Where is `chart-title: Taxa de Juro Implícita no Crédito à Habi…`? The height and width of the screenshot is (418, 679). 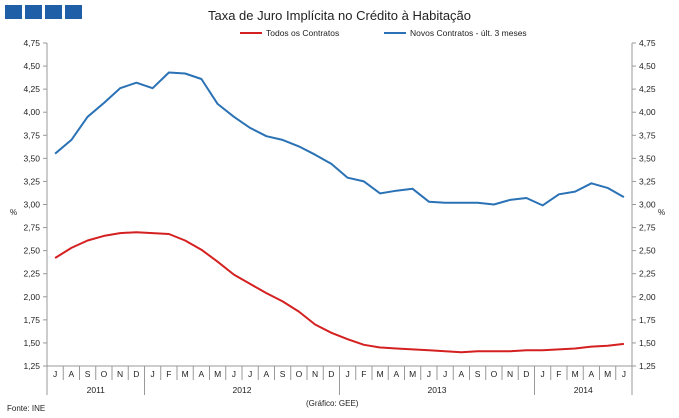
chart-title: Taxa de Juro Implícita no Crédito à Habi… is located at coordinates (339, 15).